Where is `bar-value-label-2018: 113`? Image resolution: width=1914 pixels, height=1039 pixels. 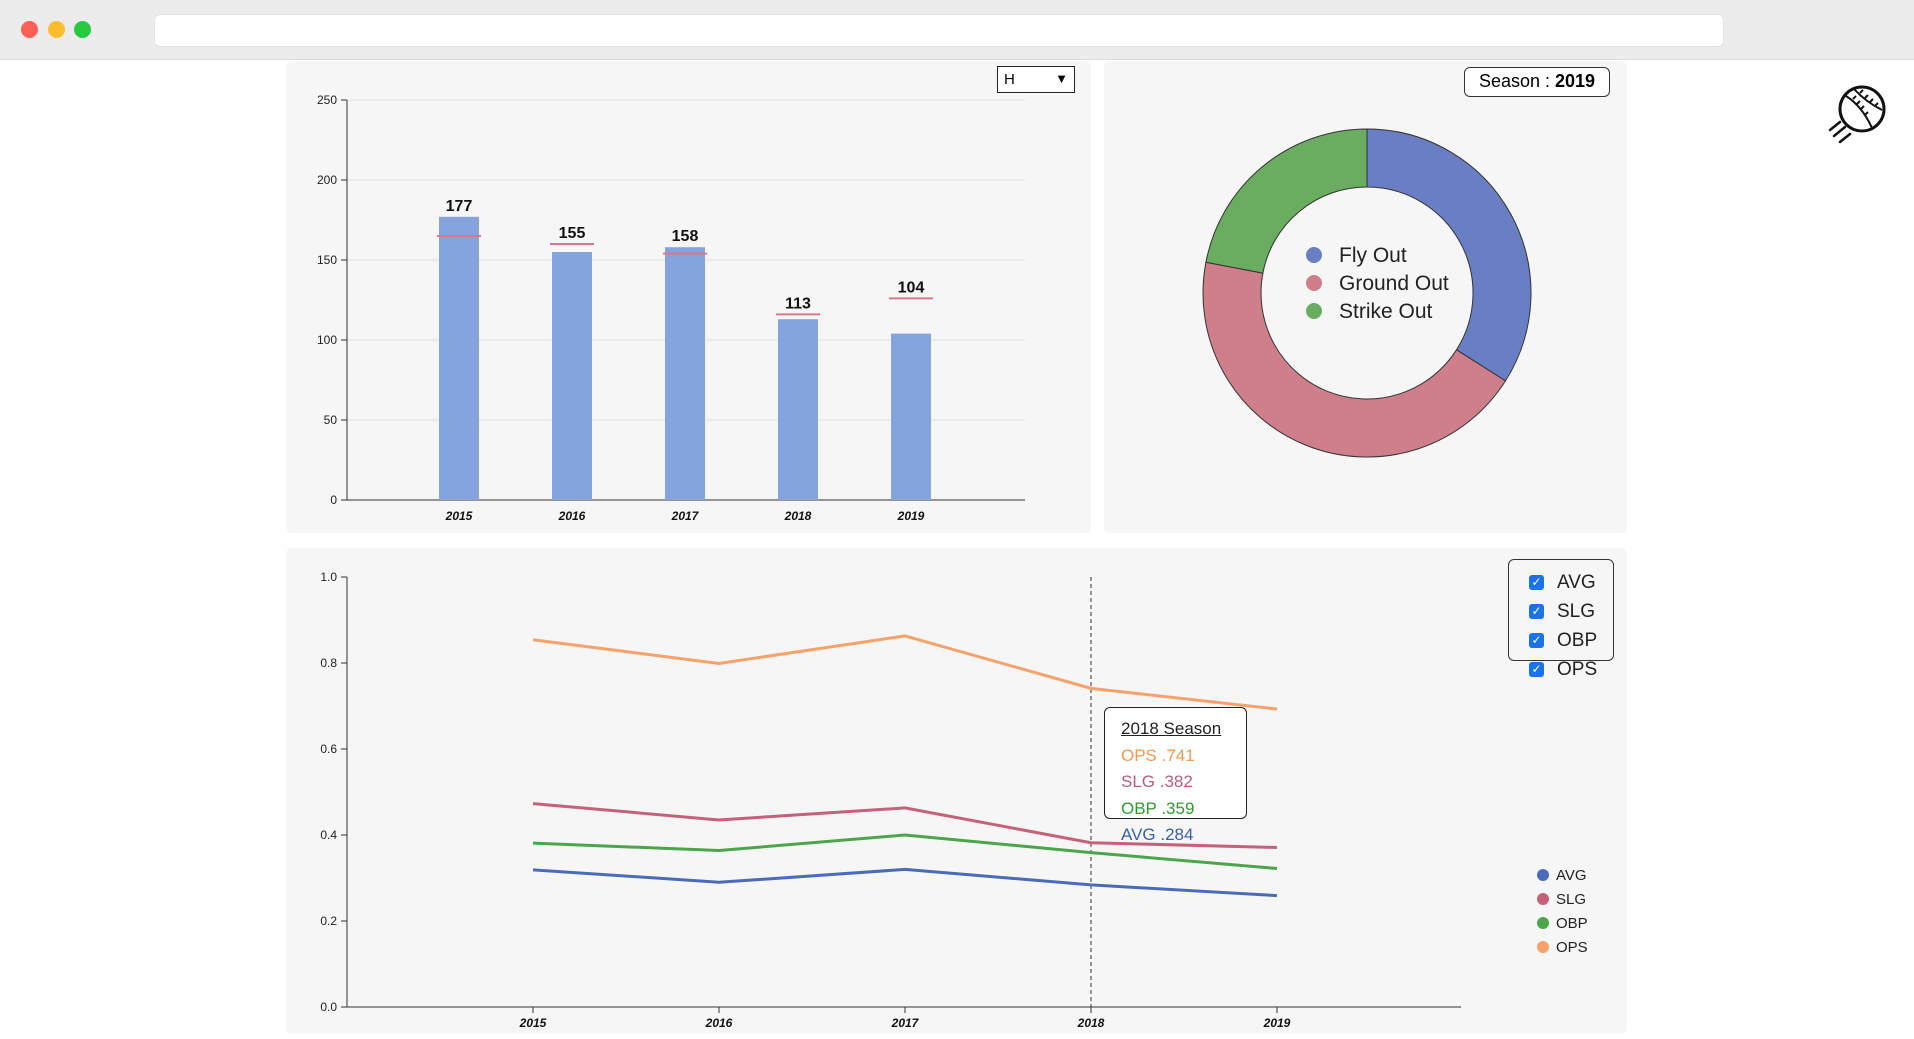
bar-value-label-2018: 113 is located at coordinates (798, 303).